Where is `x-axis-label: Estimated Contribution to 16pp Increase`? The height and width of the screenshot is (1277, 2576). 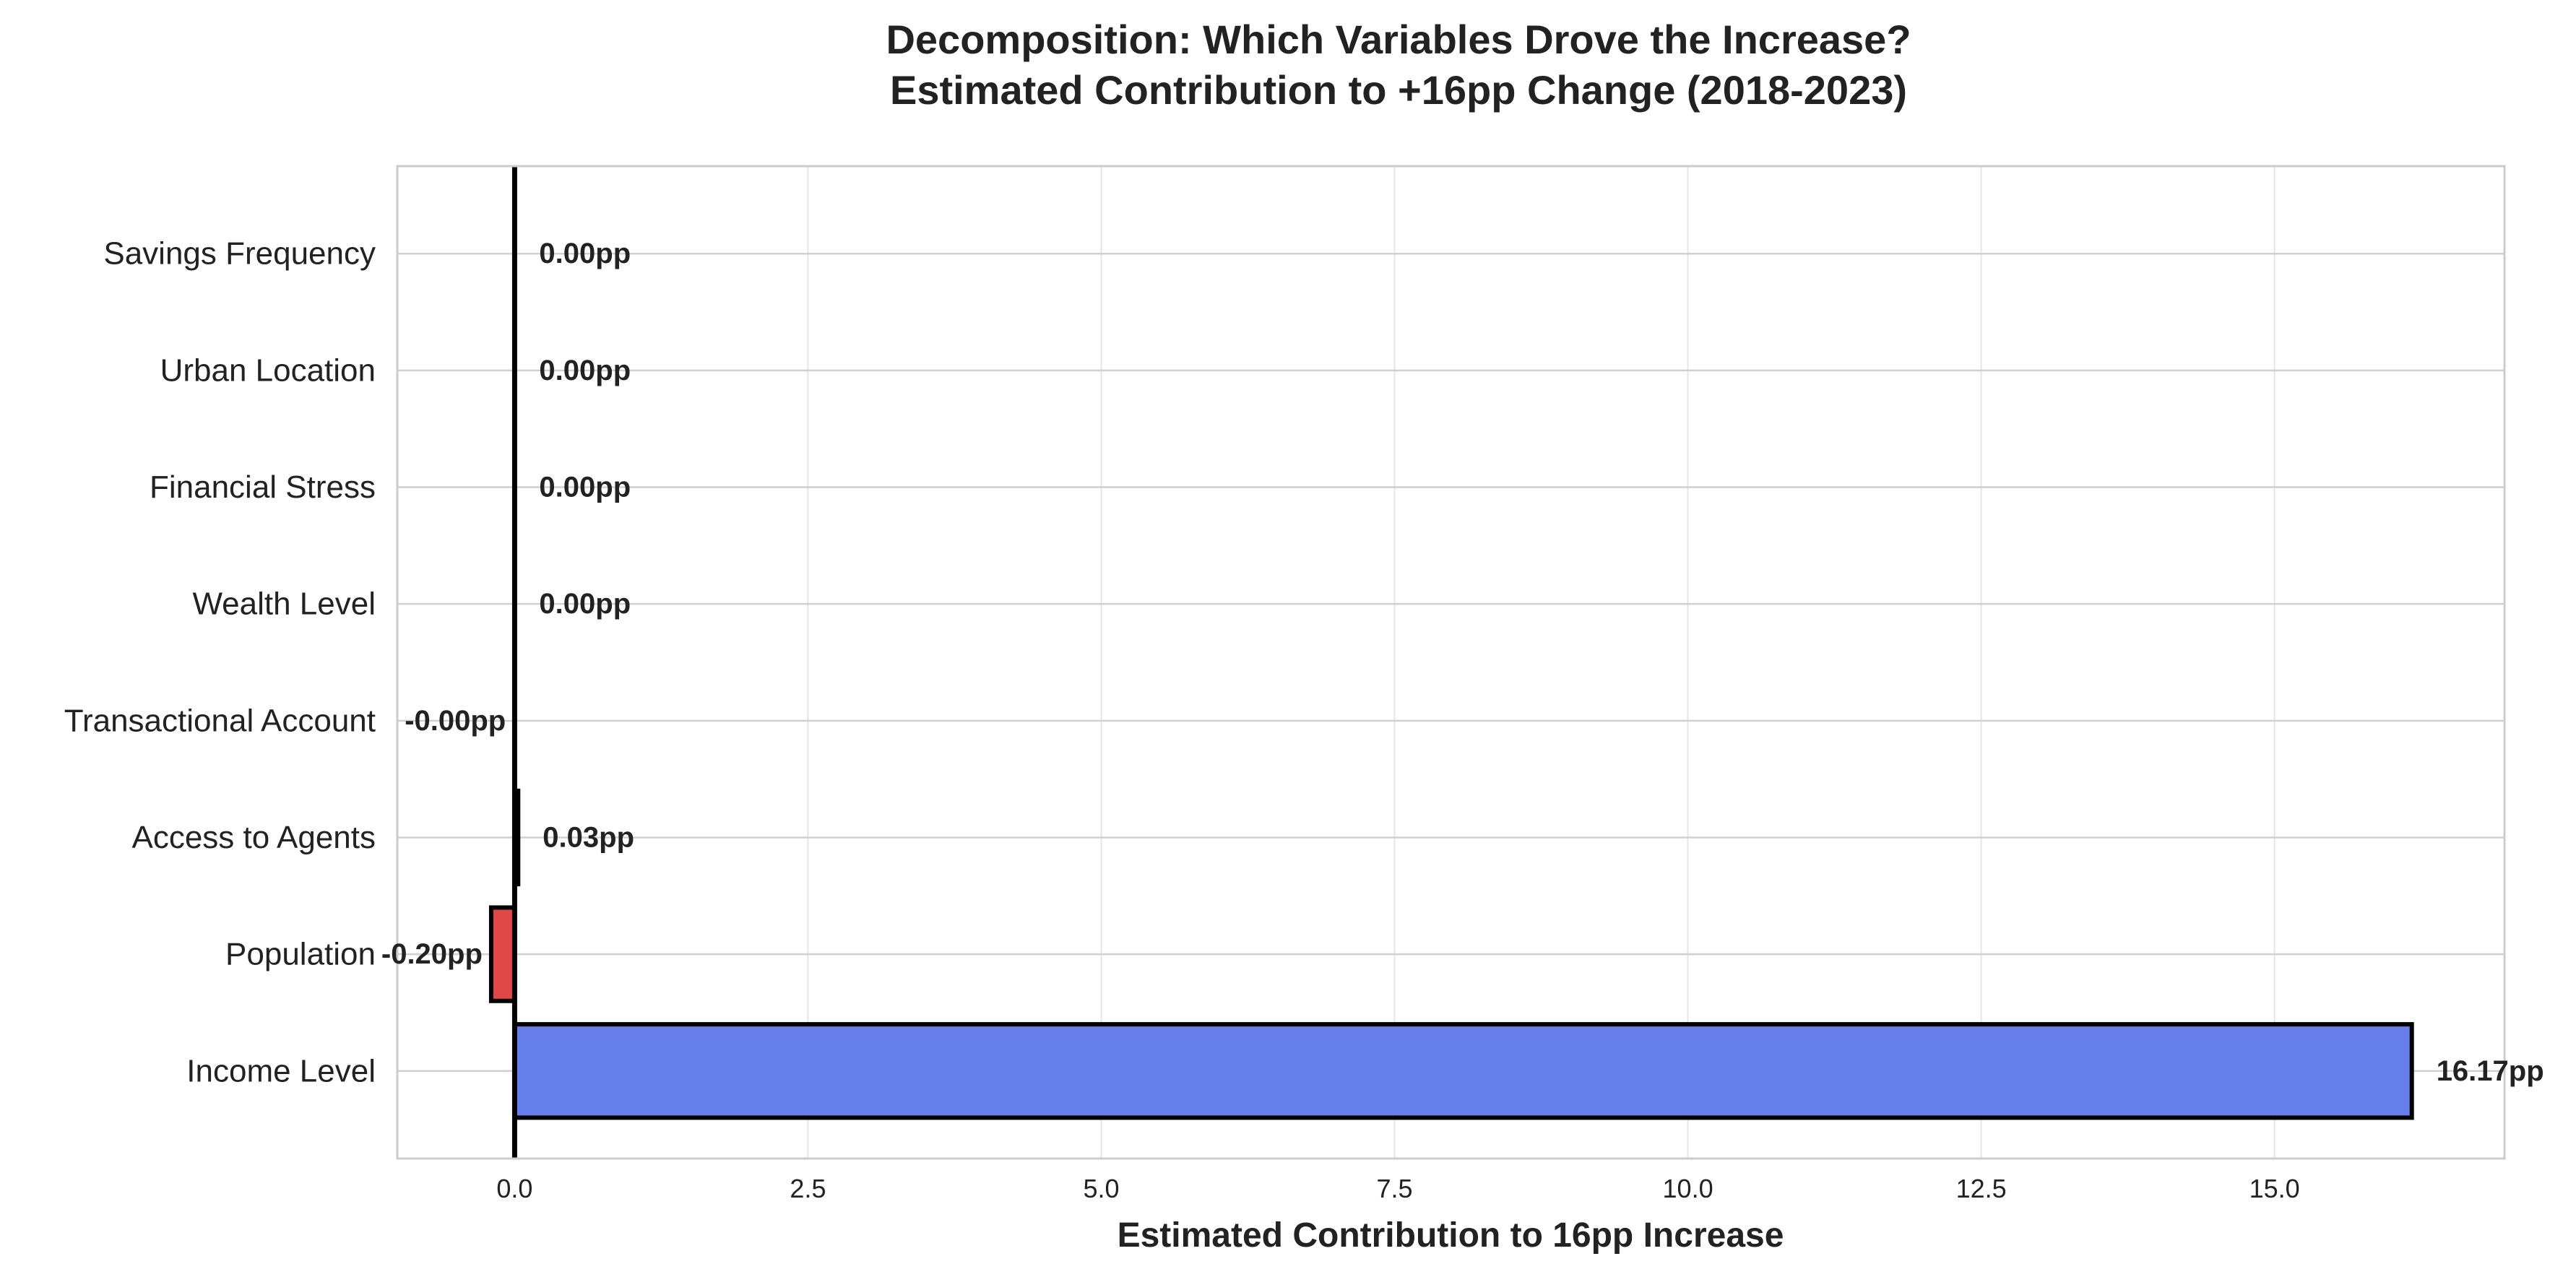
x-axis-label: Estimated Contribution to 16pp Increase is located at coordinates (1451, 1235).